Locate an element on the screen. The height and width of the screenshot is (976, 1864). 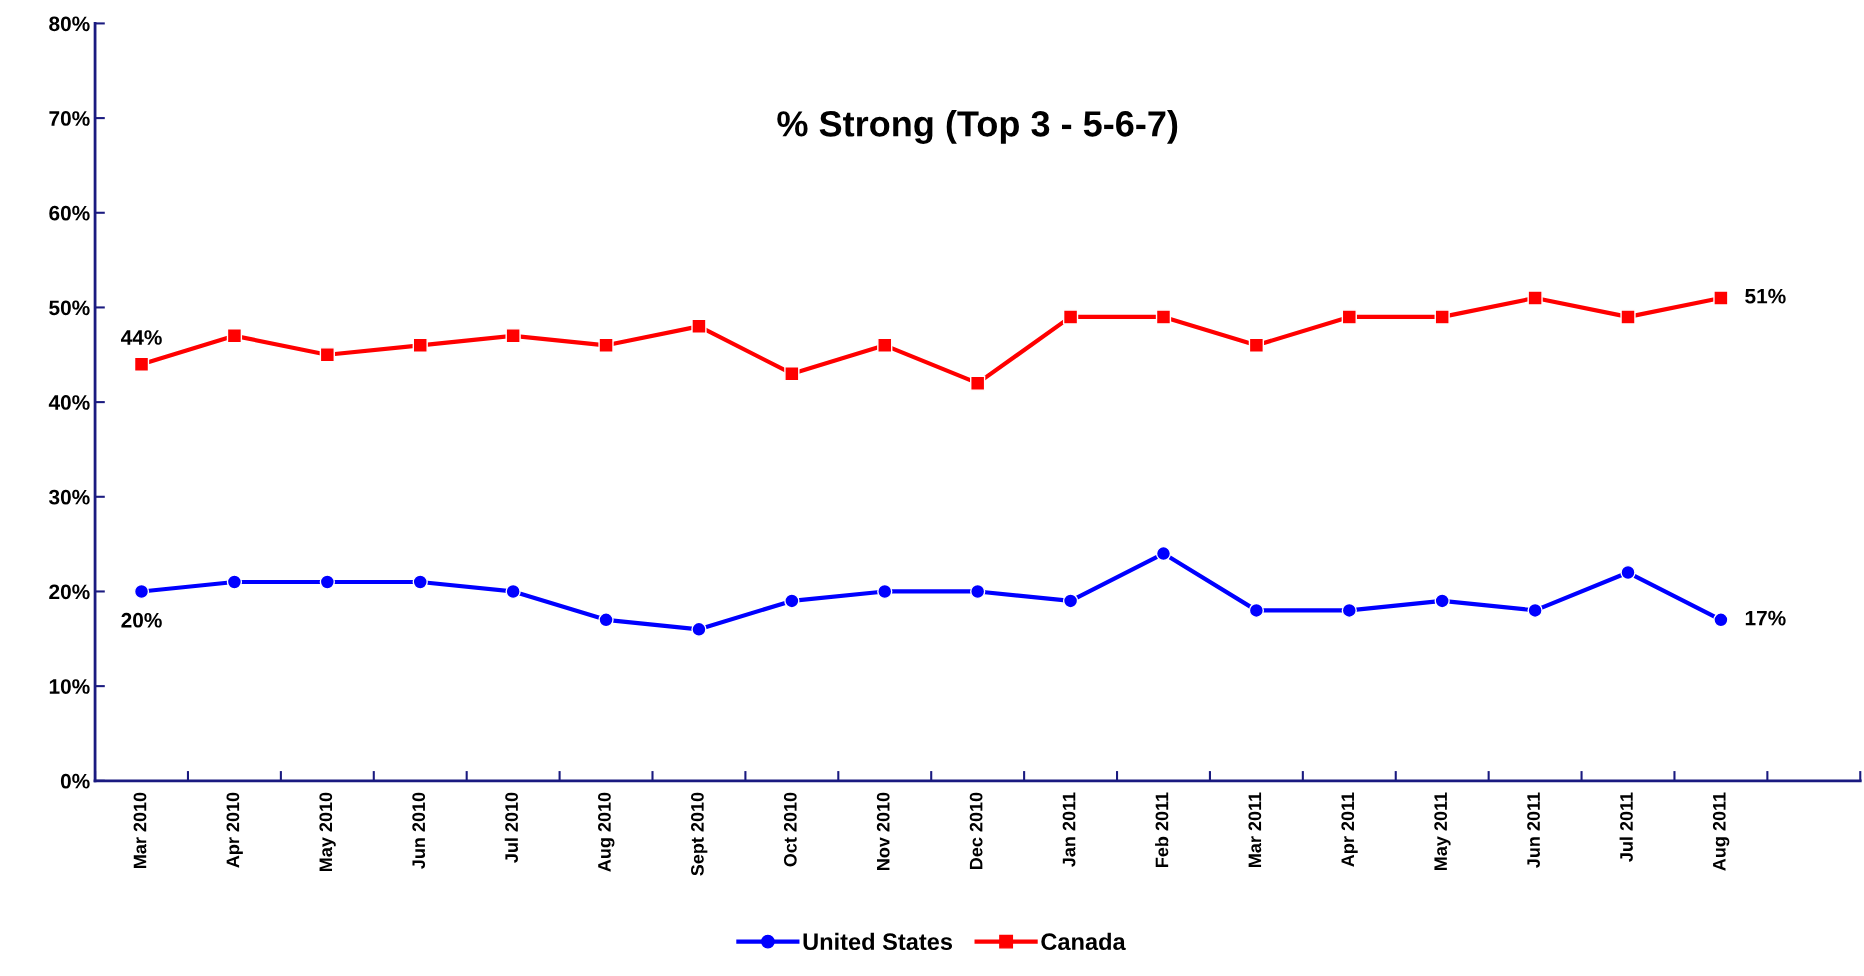
legend-label: United States is located at coordinates (878, 941).